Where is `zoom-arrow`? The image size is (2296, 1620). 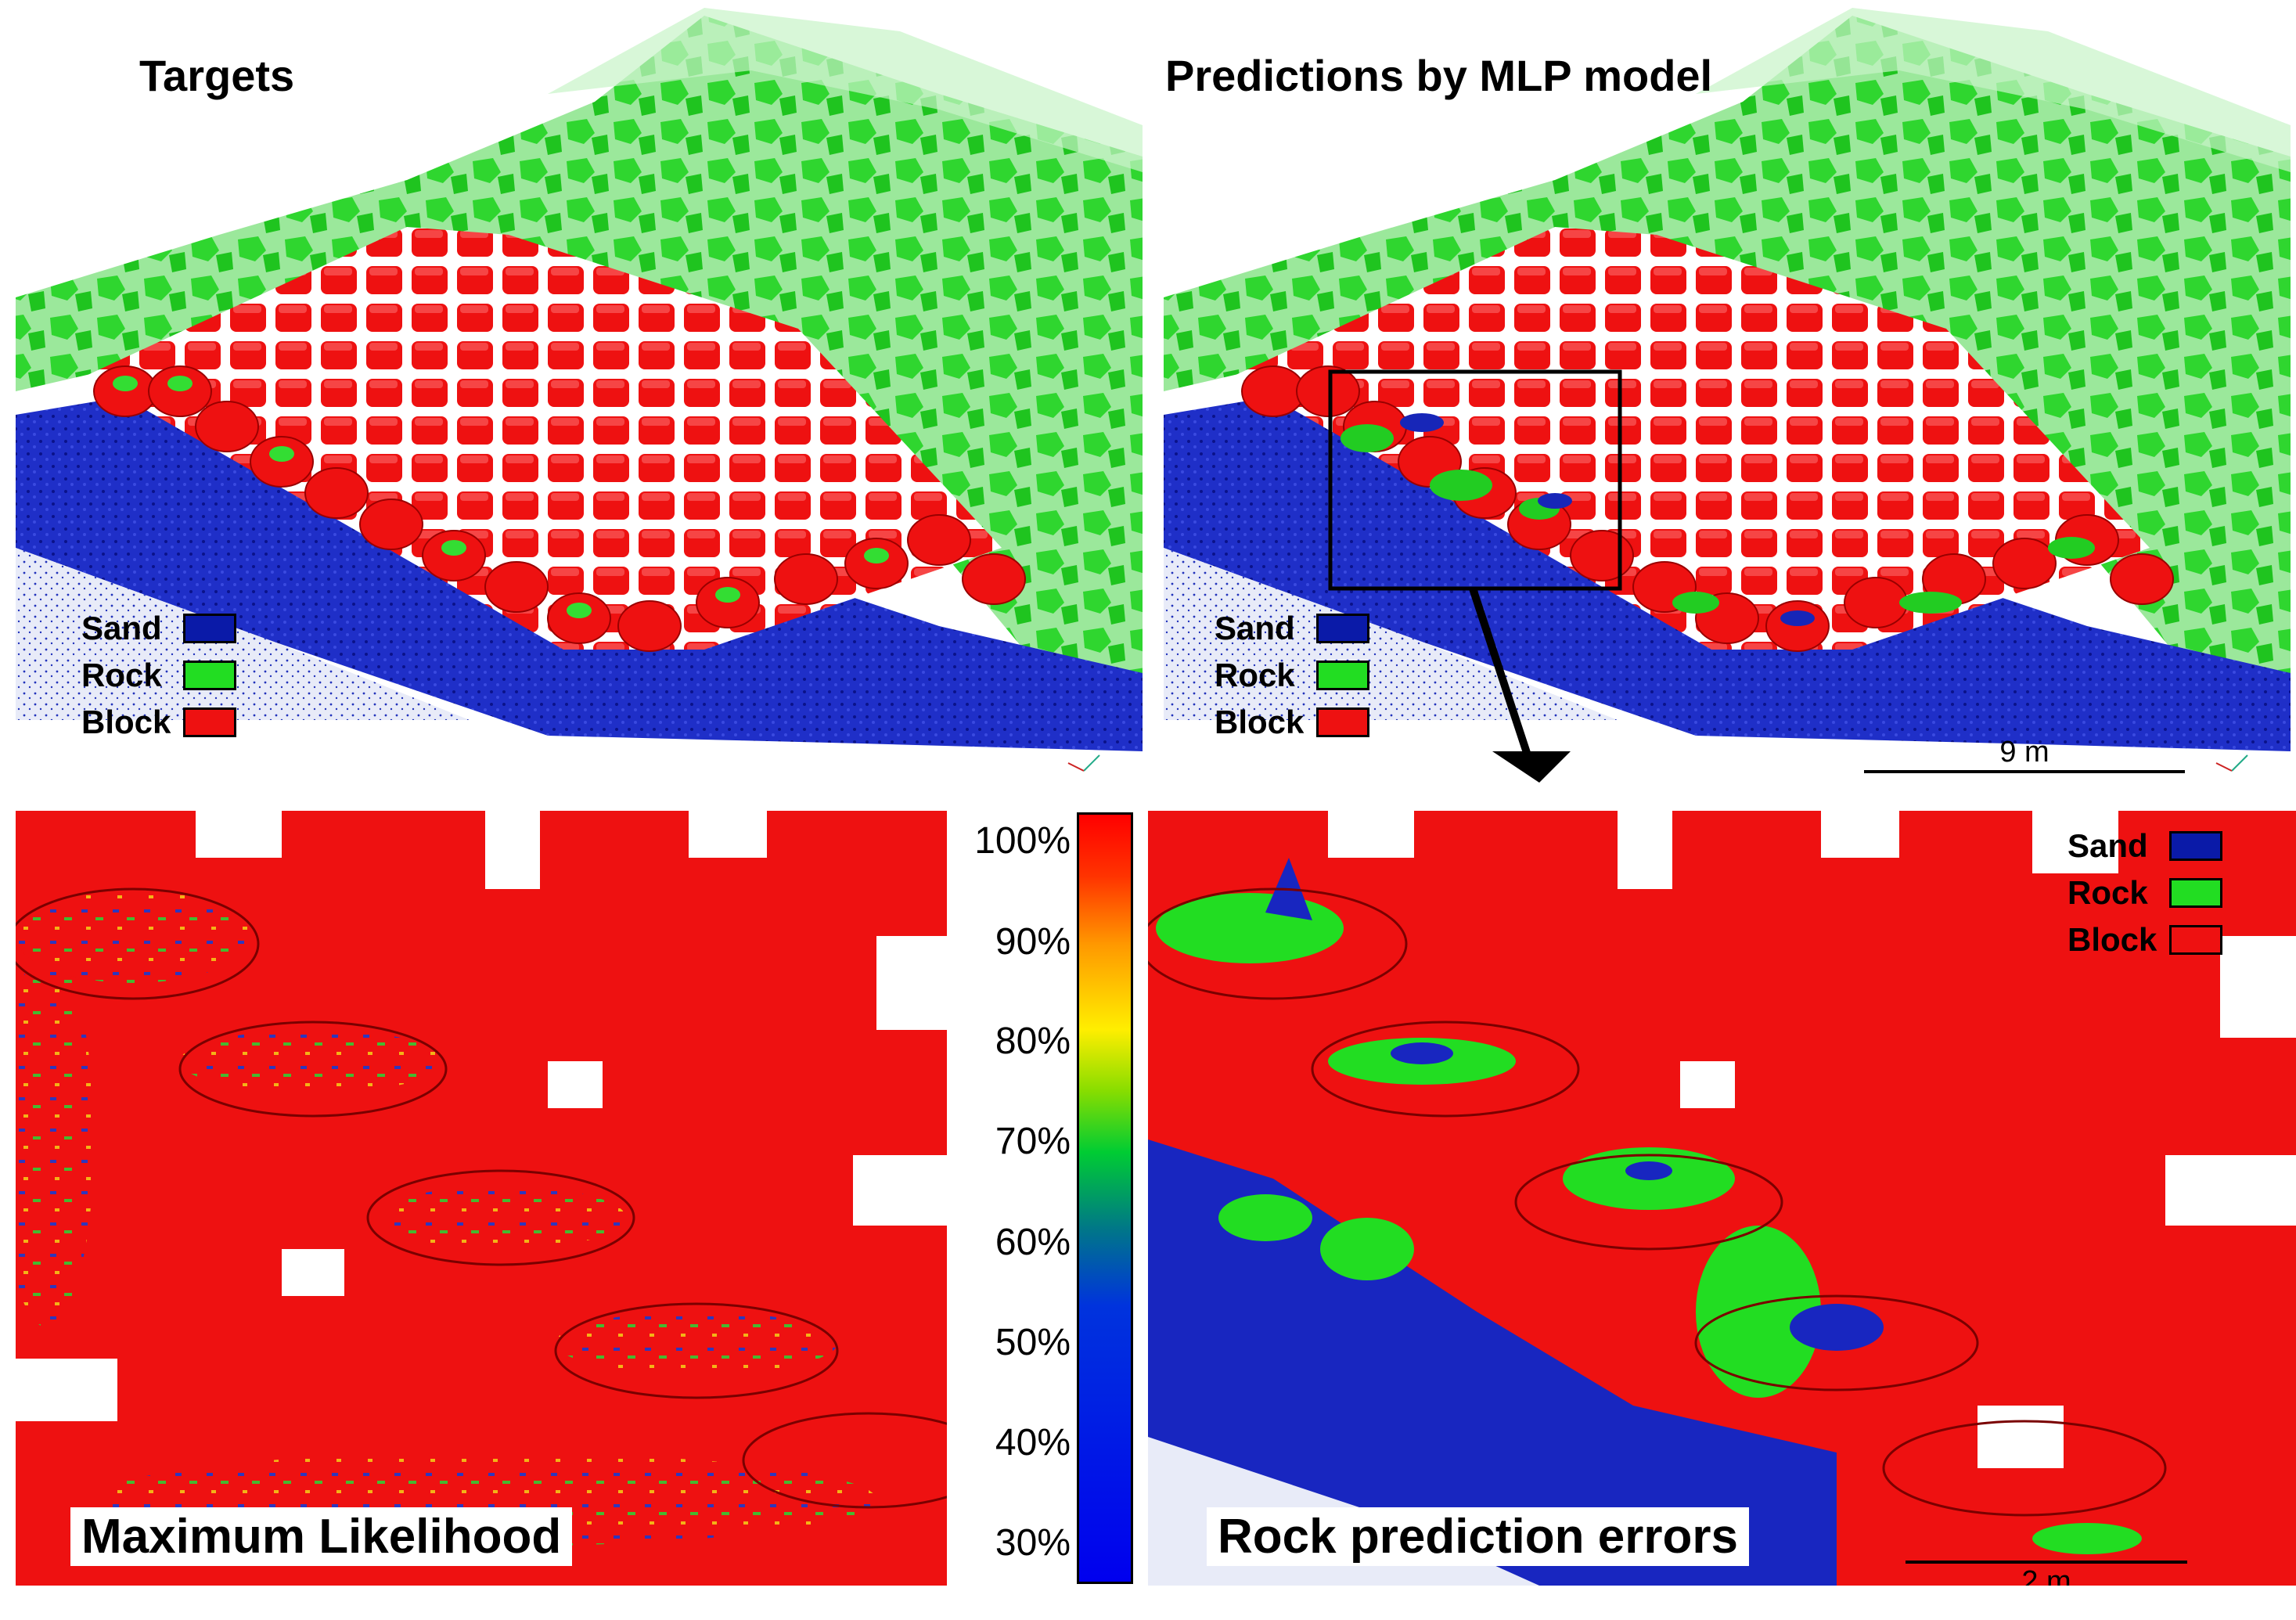 zoom-arrow is located at coordinates (1502, 678).